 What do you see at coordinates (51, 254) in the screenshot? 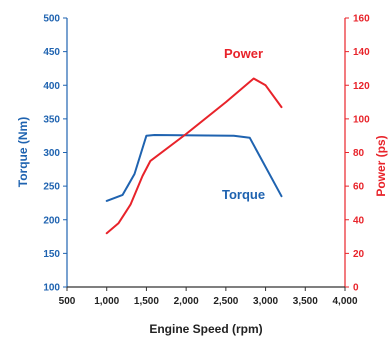
I see `left-tick-label: 150` at bounding box center [51, 254].